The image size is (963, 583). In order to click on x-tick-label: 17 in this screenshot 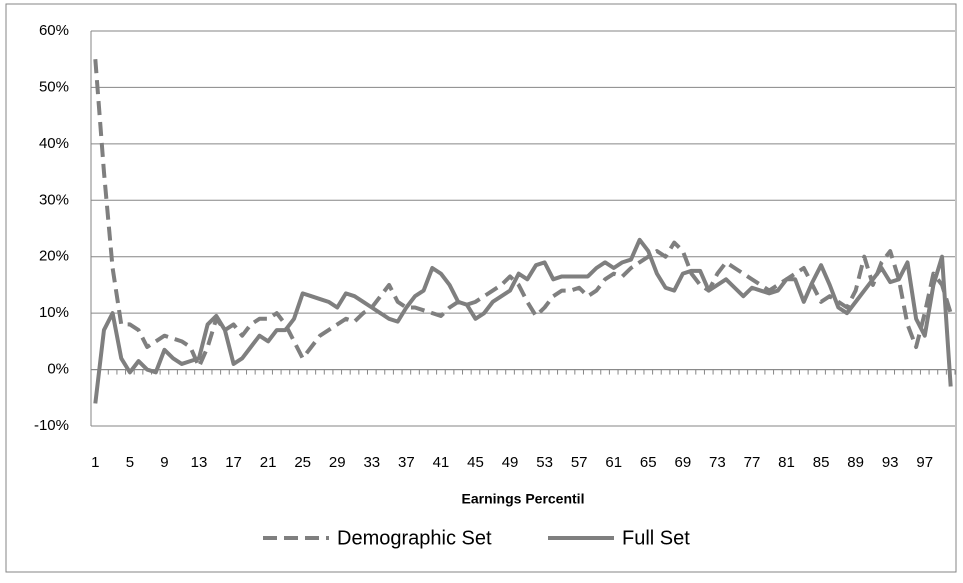, I will do `click(233, 462)`.